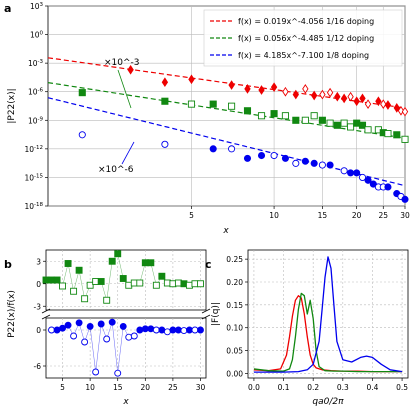  Describe the element at coordinates (234, 373) in the screenshot. I see `panel-c-y-tick-label: 0.00` at that location.